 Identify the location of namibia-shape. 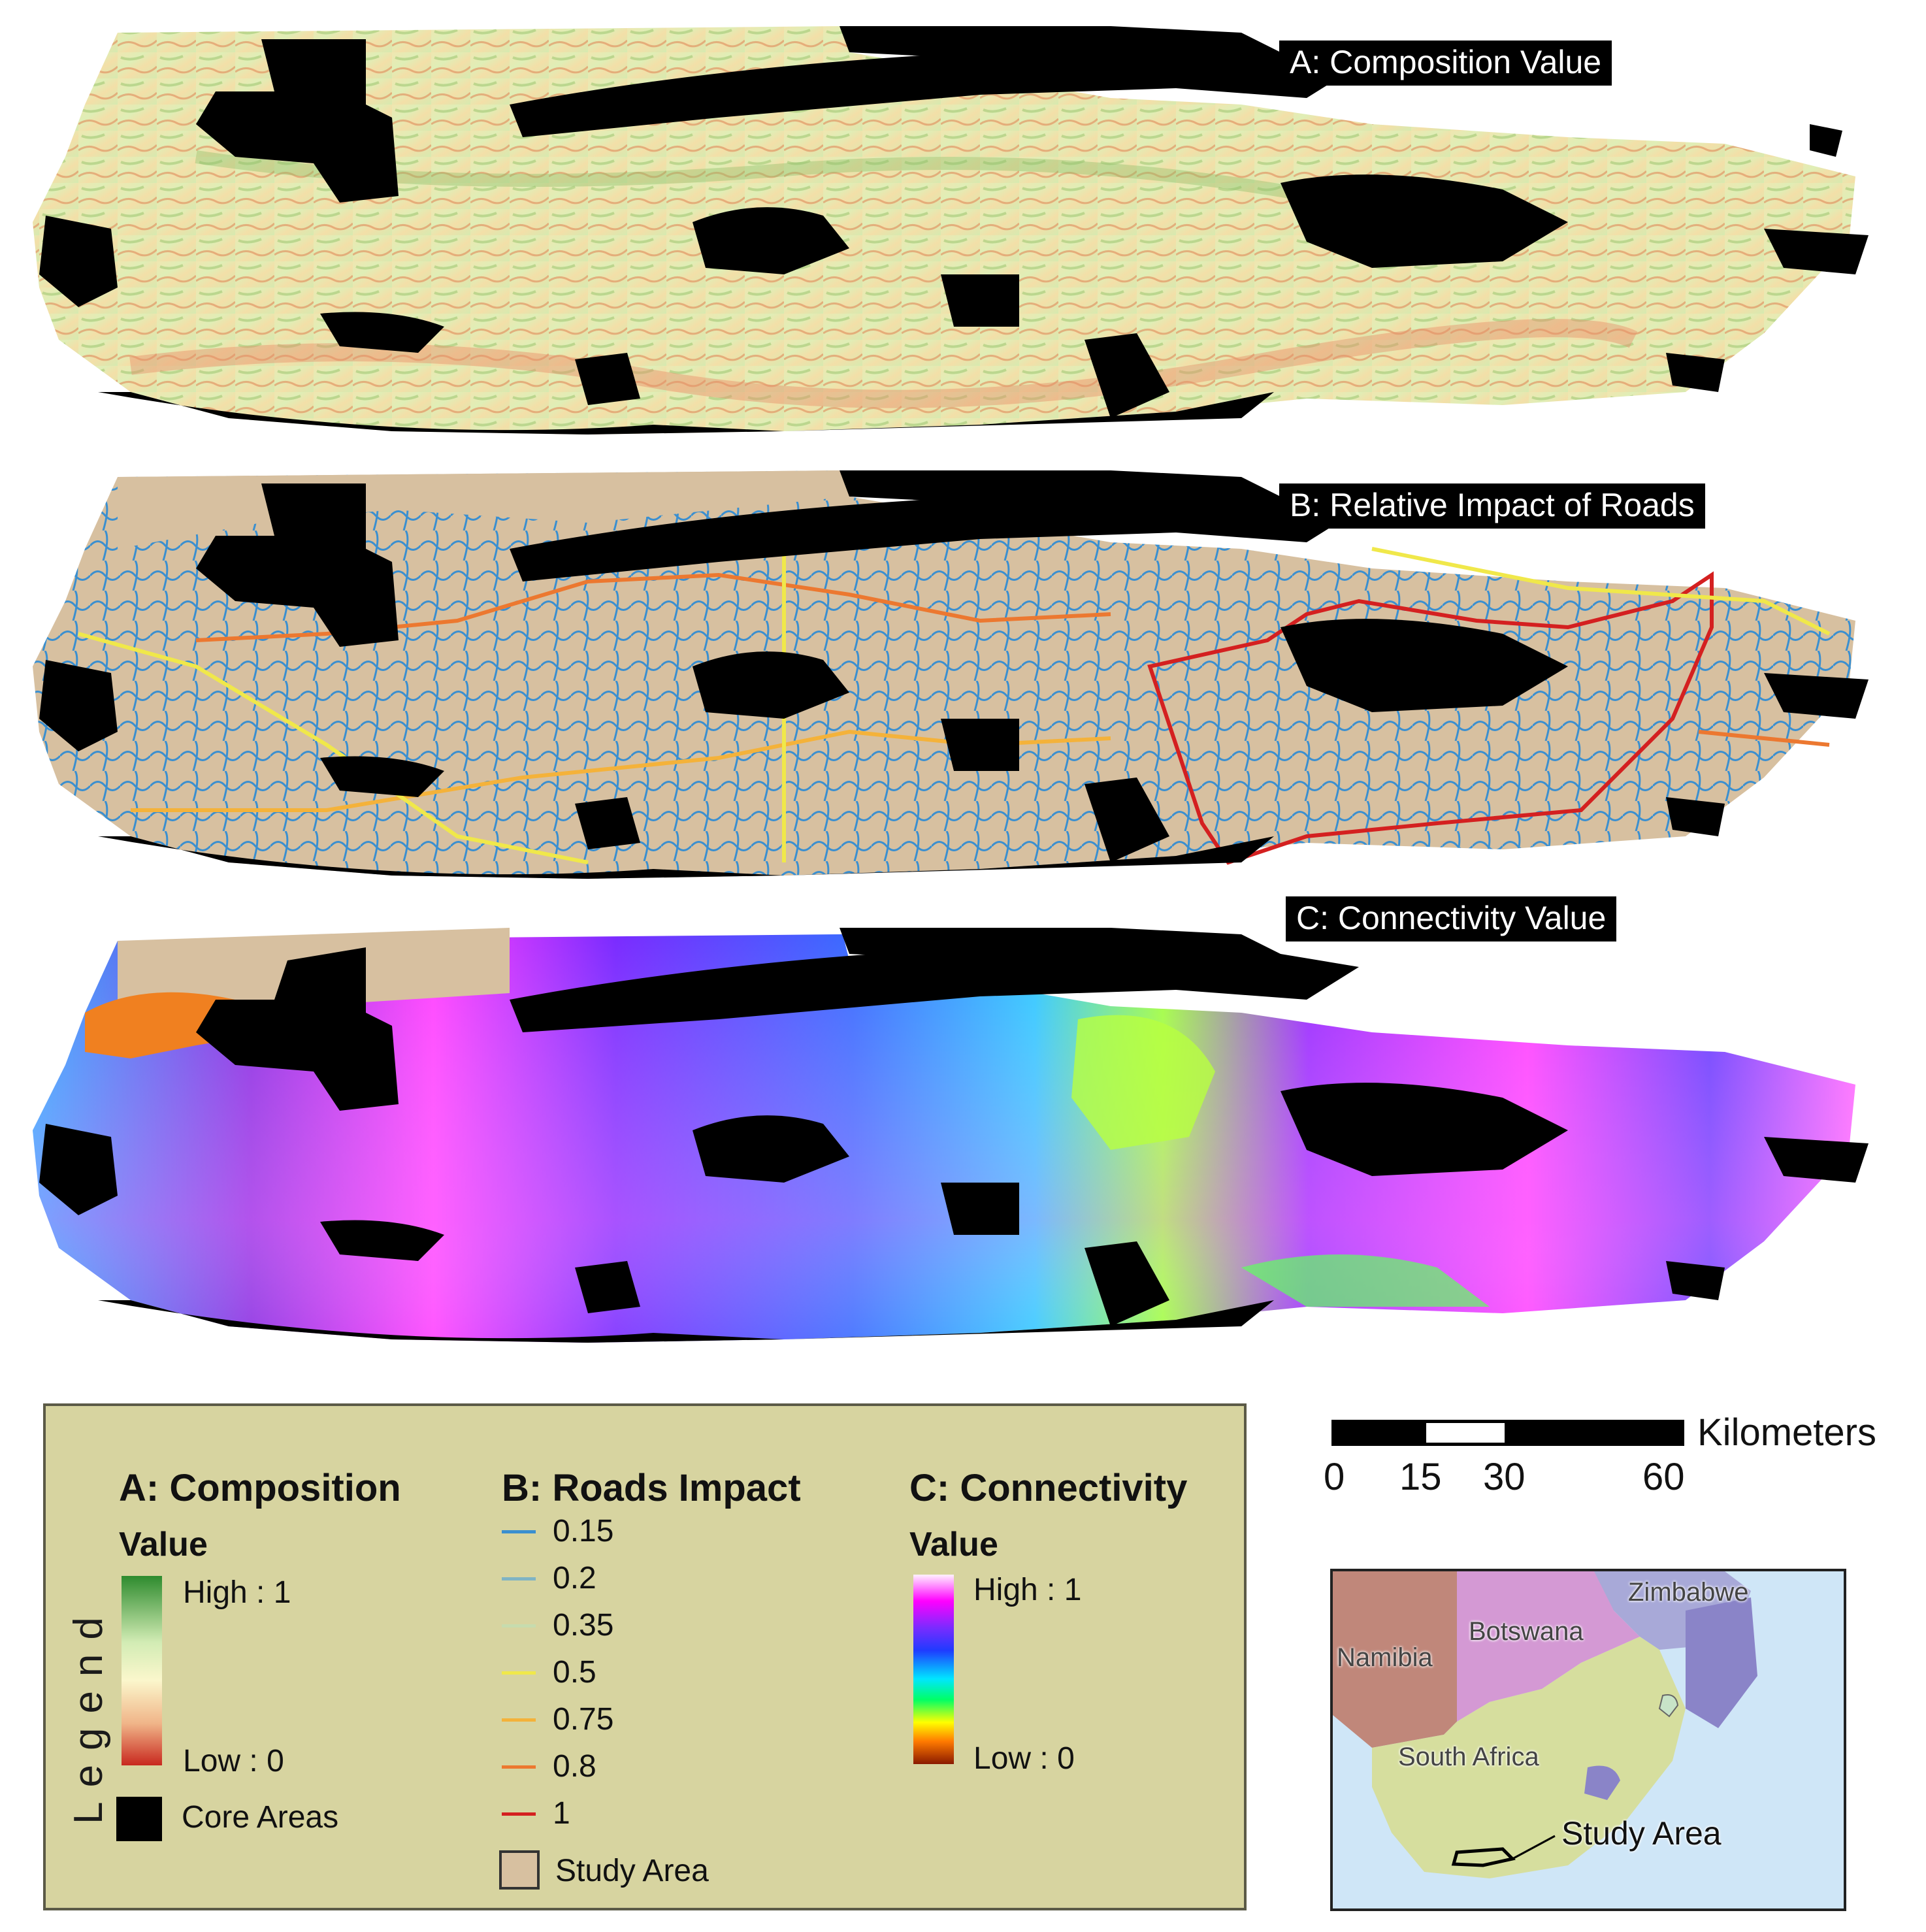
(1395, 1660).